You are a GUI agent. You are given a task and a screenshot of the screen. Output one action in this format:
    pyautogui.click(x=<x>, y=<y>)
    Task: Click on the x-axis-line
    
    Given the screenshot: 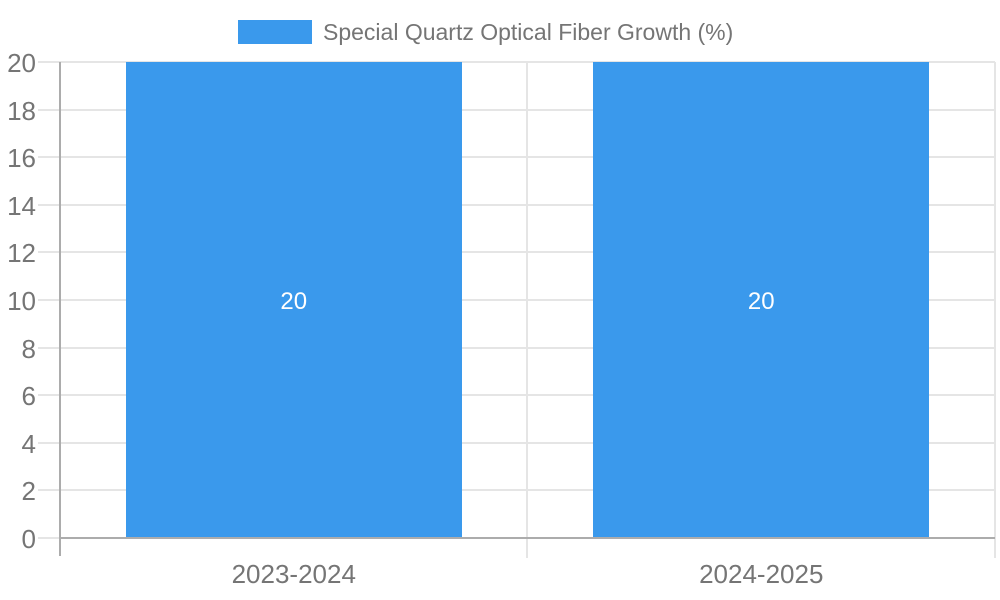 What is the action you would take?
    pyautogui.click(x=527, y=538)
    